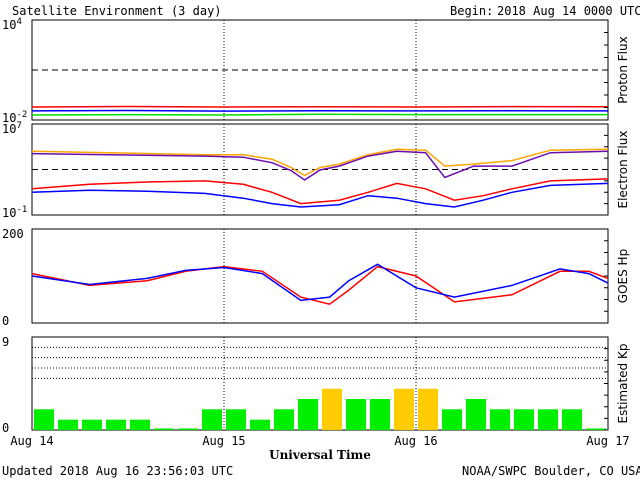 The image size is (640, 480). I want to click on y-tick-label-kp: 9, so click(5, 342).